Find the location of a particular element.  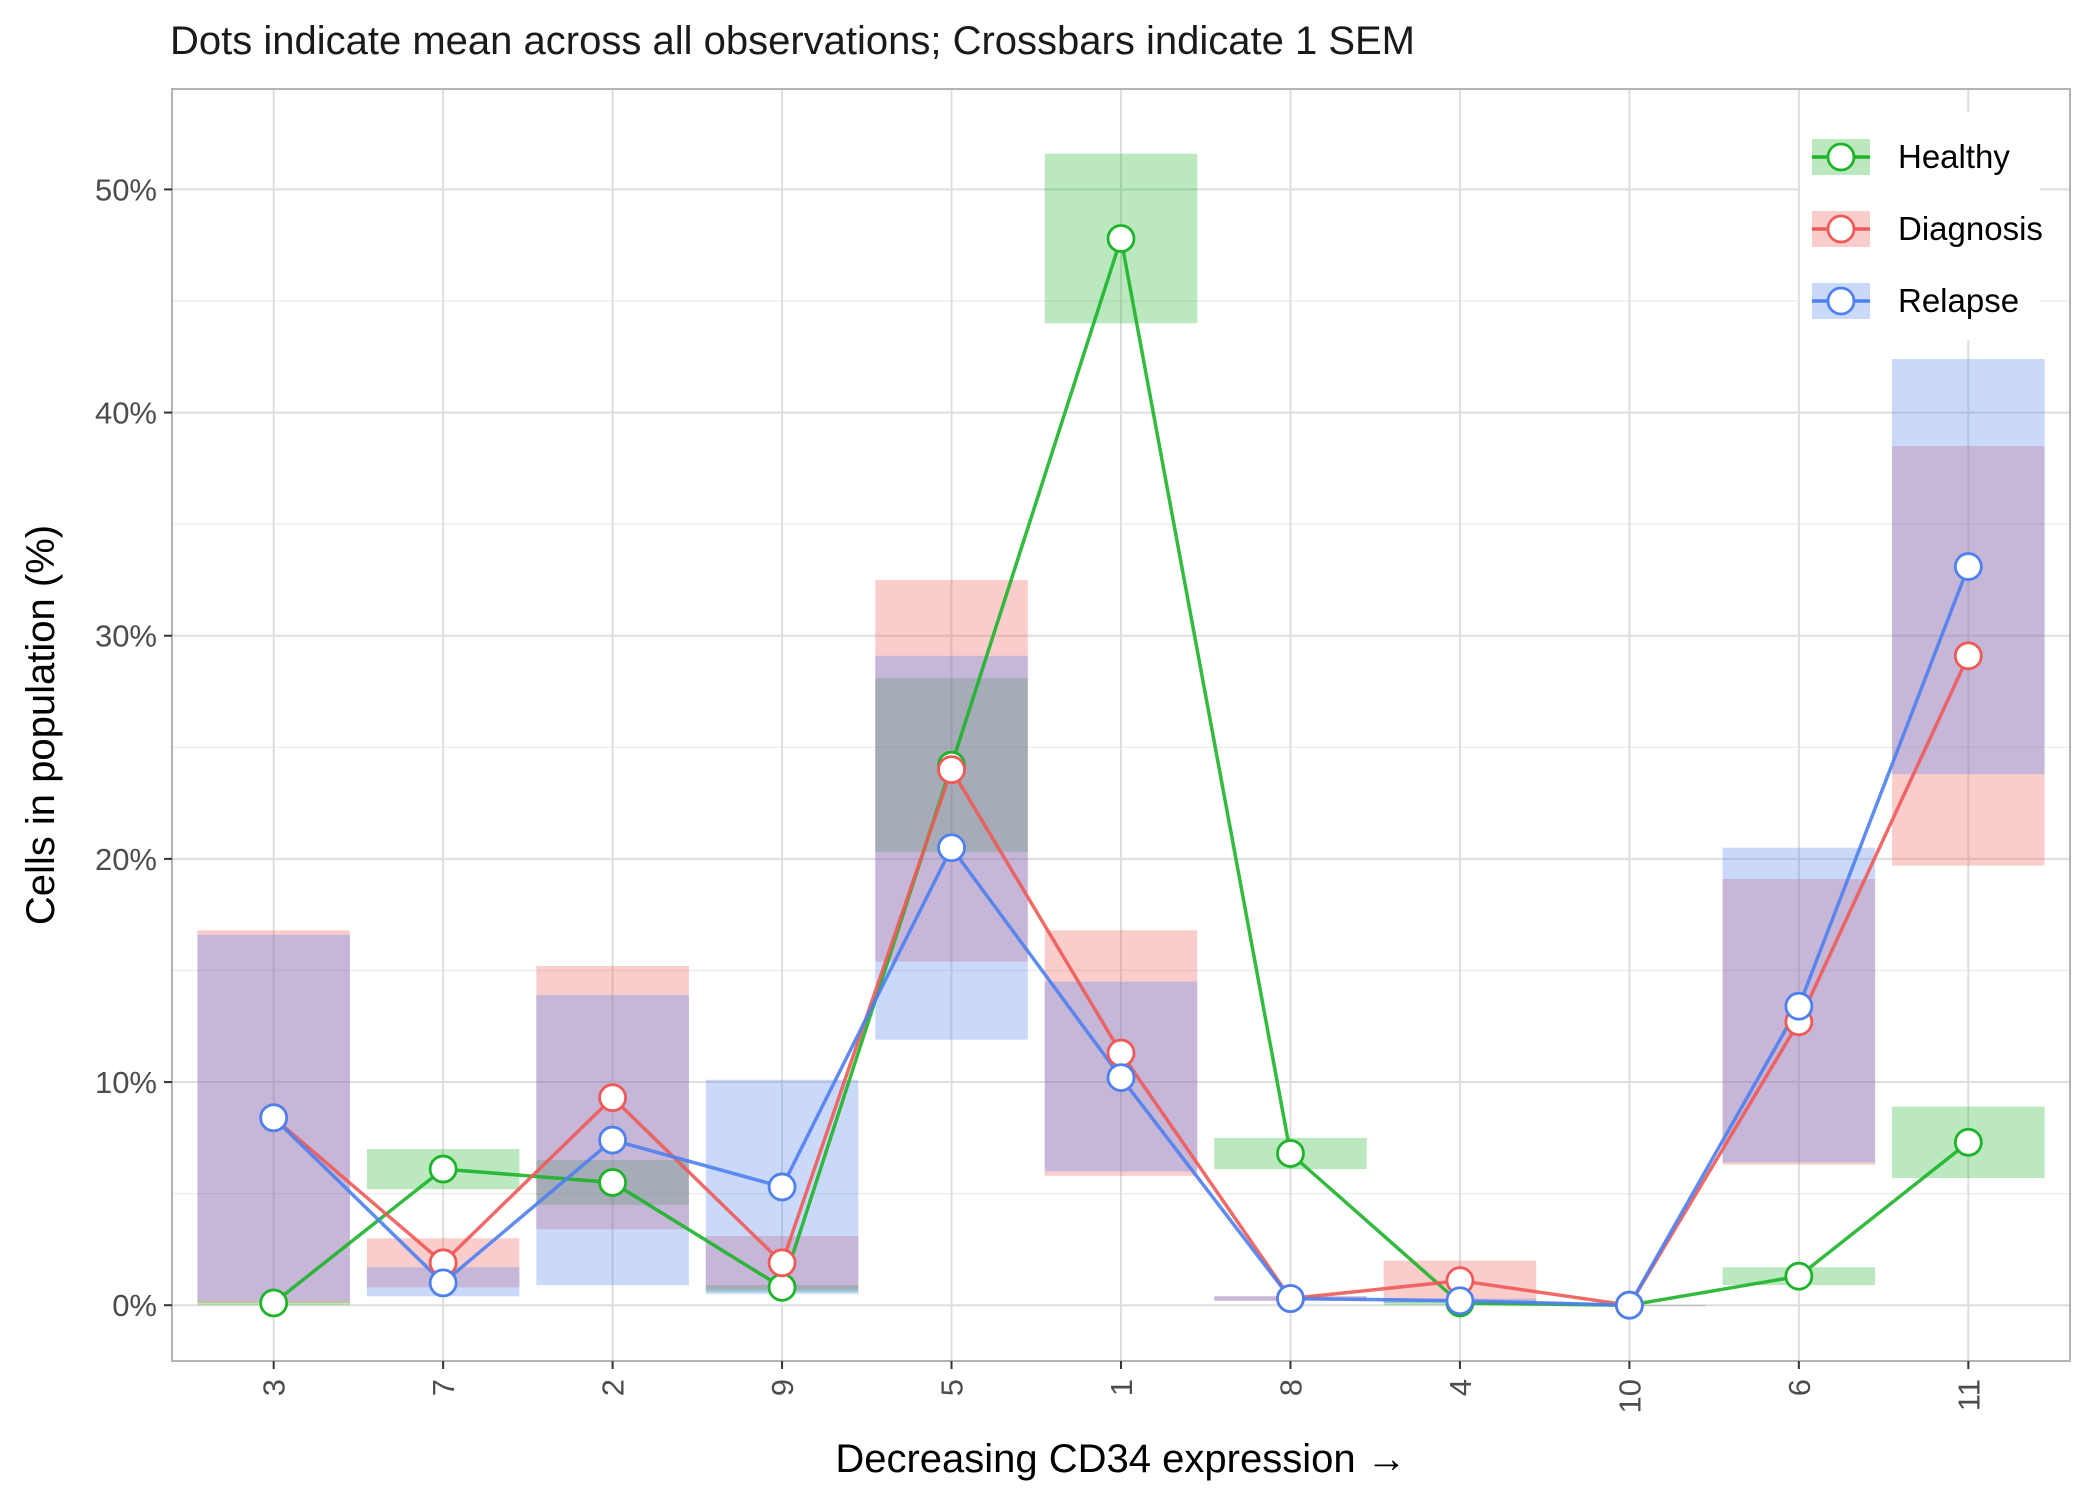

legend-item-diagnosis: Diagnosis is located at coordinates (1927, 228).